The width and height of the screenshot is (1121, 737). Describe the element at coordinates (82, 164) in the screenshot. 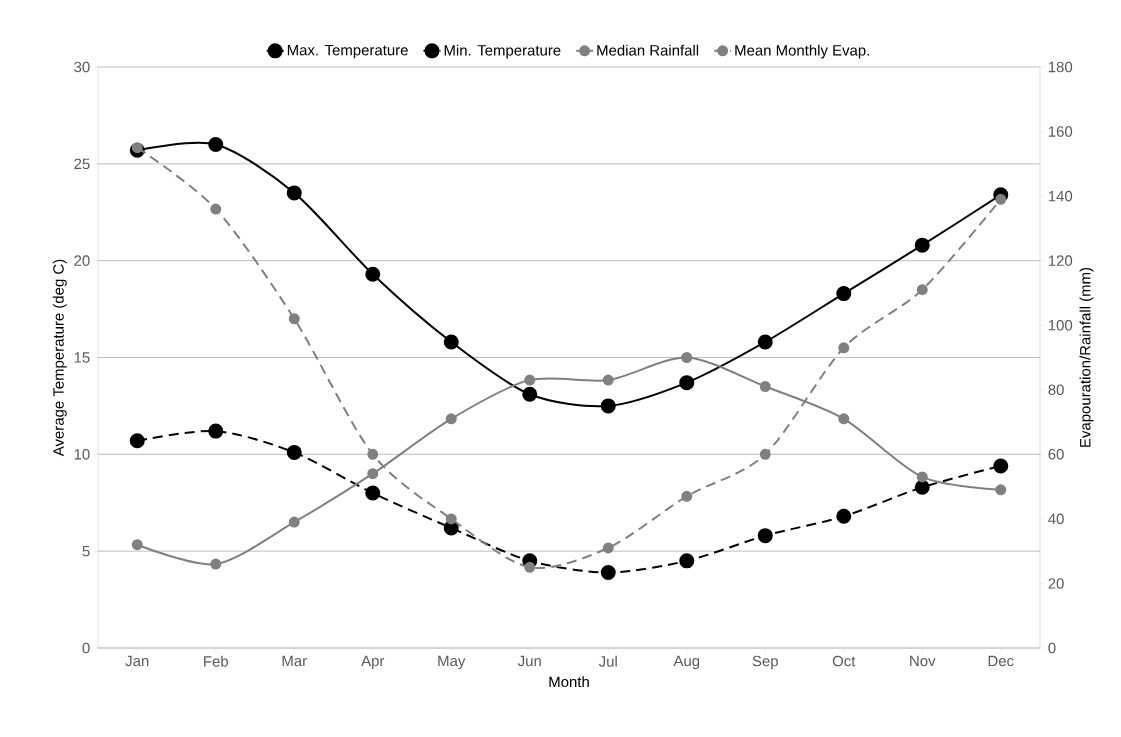

I see `y-tick-label: 25` at that location.